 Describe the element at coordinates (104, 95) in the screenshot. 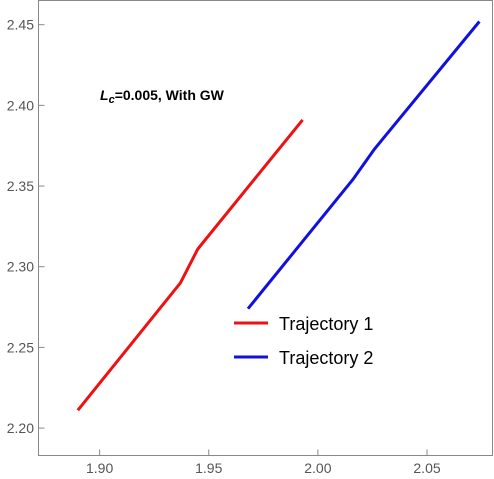

I see `annotation-symbol: L` at that location.